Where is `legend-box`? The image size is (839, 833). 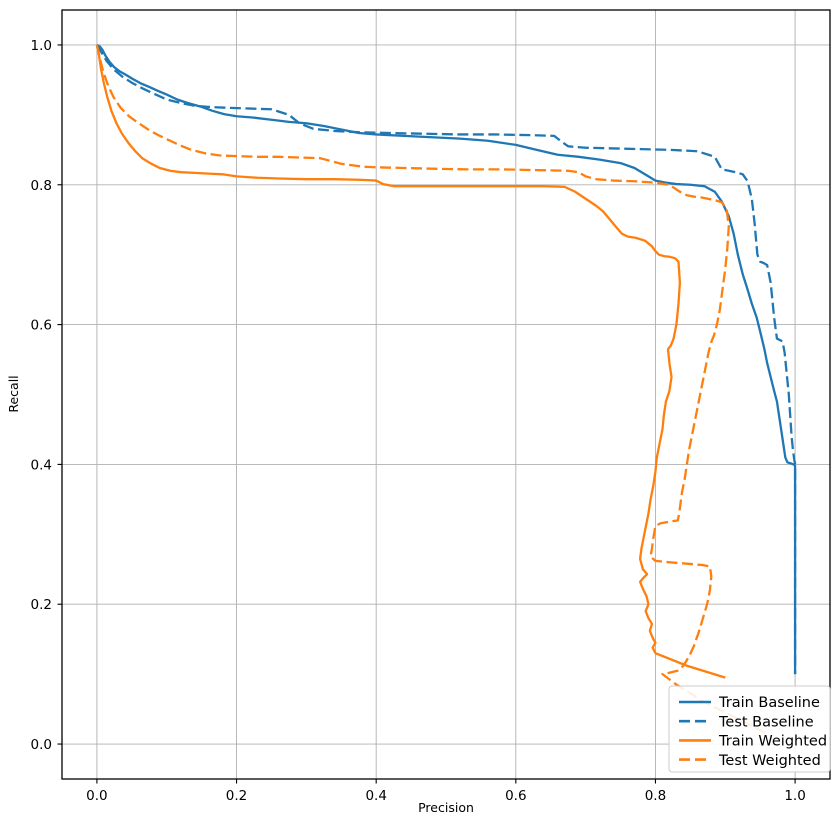 legend-box is located at coordinates (749, 729).